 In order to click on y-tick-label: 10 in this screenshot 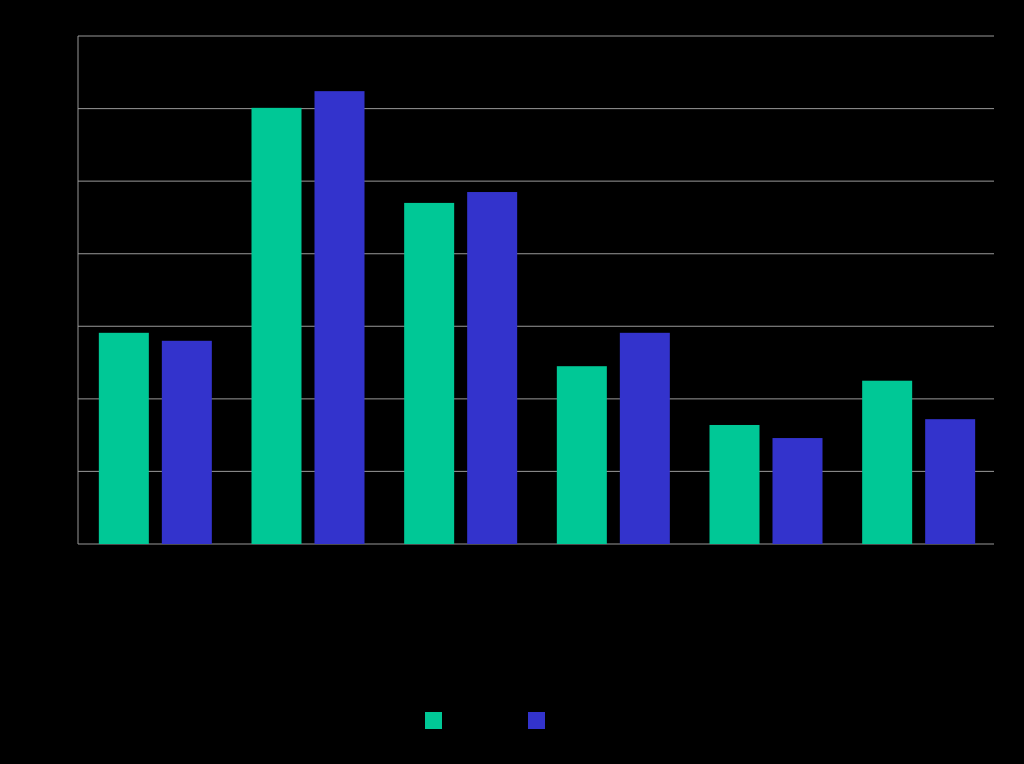, I will do `click(61, 470)`.